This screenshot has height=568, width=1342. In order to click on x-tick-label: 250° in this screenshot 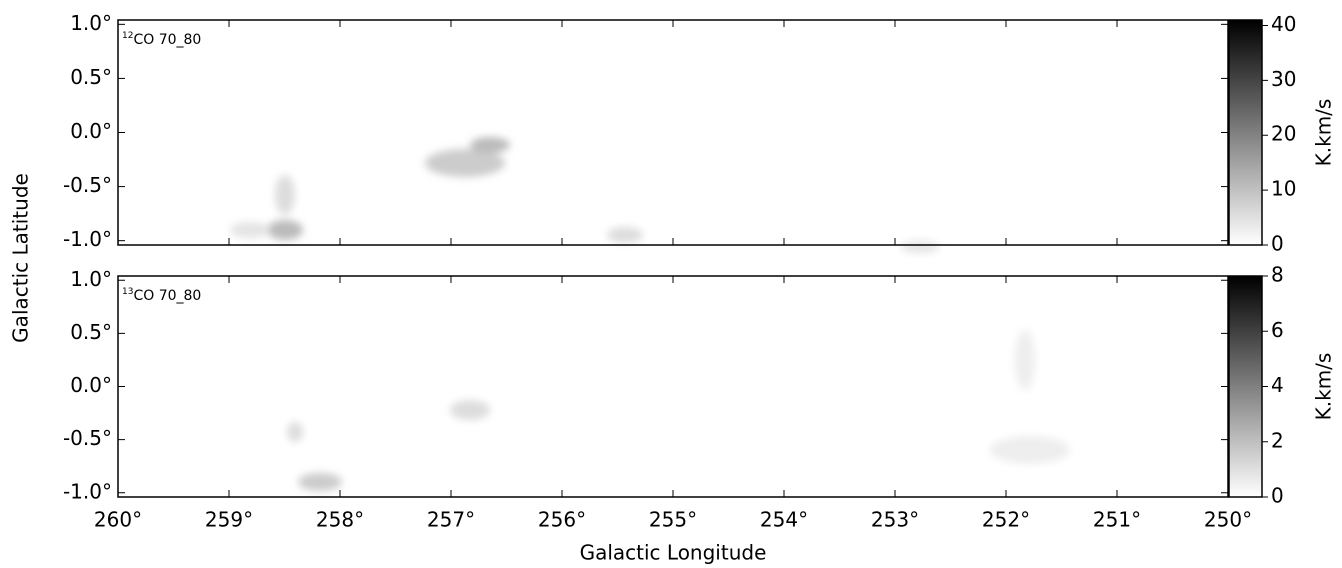, I will do `click(1228, 520)`.